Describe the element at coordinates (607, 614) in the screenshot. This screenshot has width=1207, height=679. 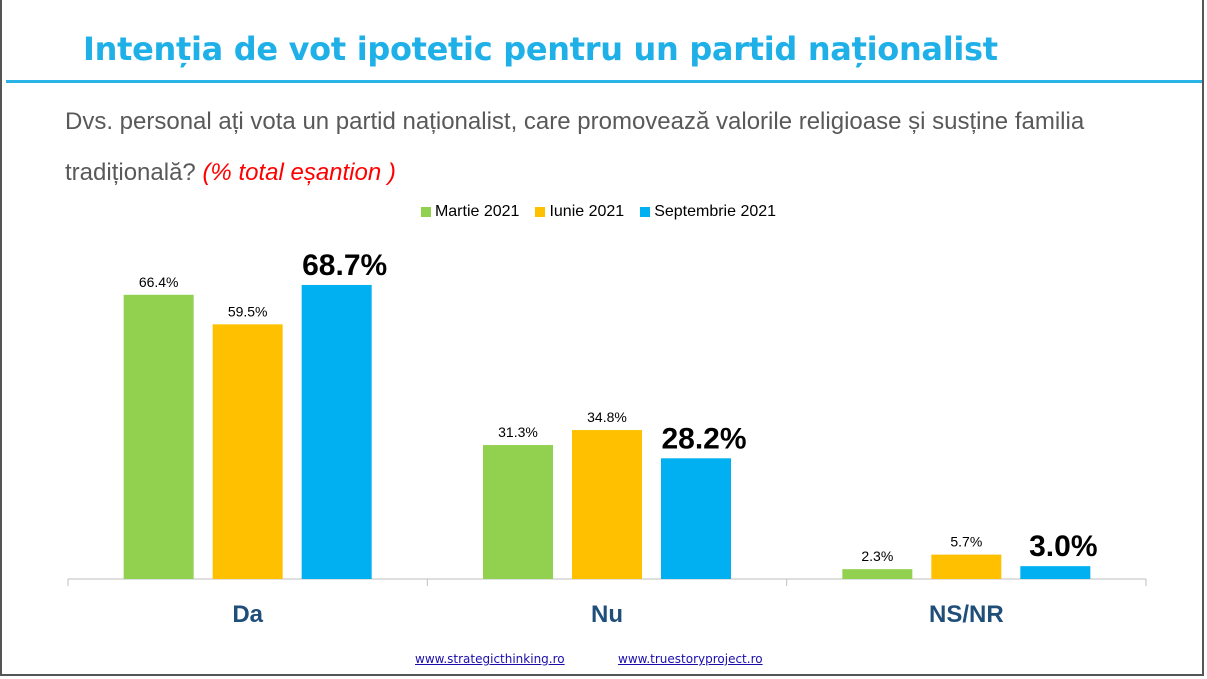
I see `category-label-nu: Nu` at that location.